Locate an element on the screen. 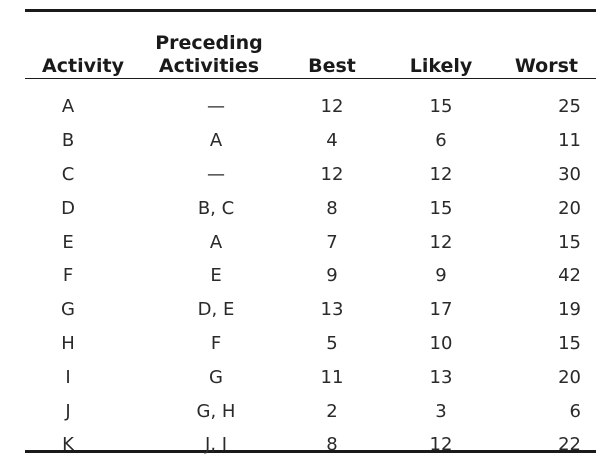  cell-preceding: D, E is located at coordinates (216, 310).